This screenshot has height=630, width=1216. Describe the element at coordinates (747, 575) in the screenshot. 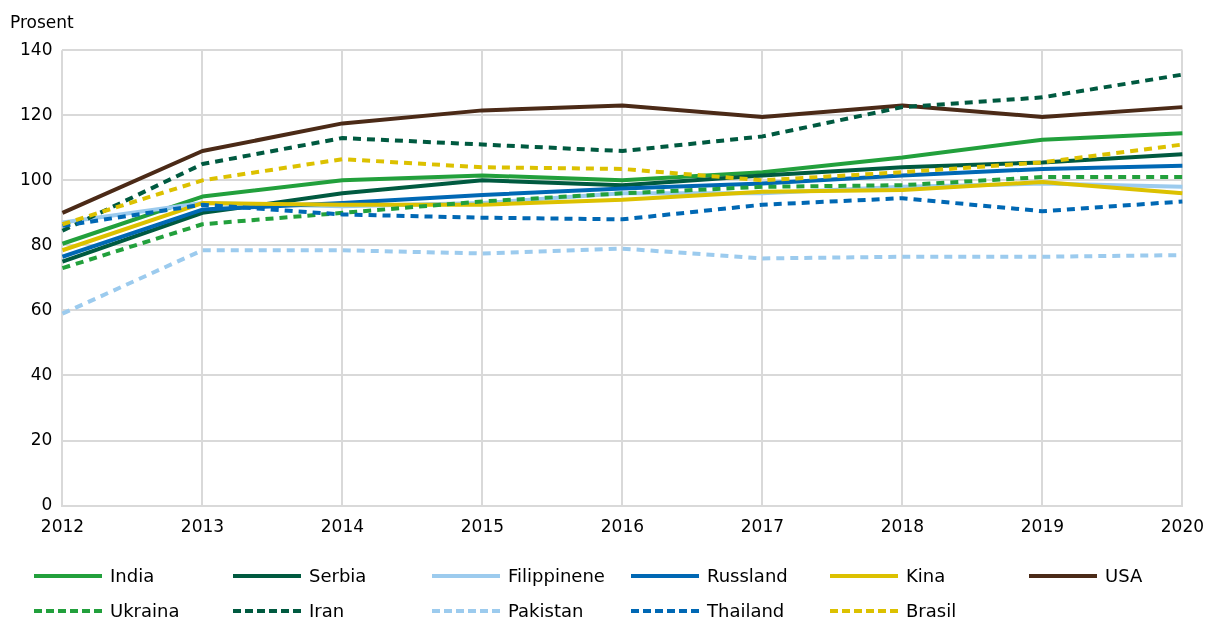

I see `legend-label: Russland` at that location.